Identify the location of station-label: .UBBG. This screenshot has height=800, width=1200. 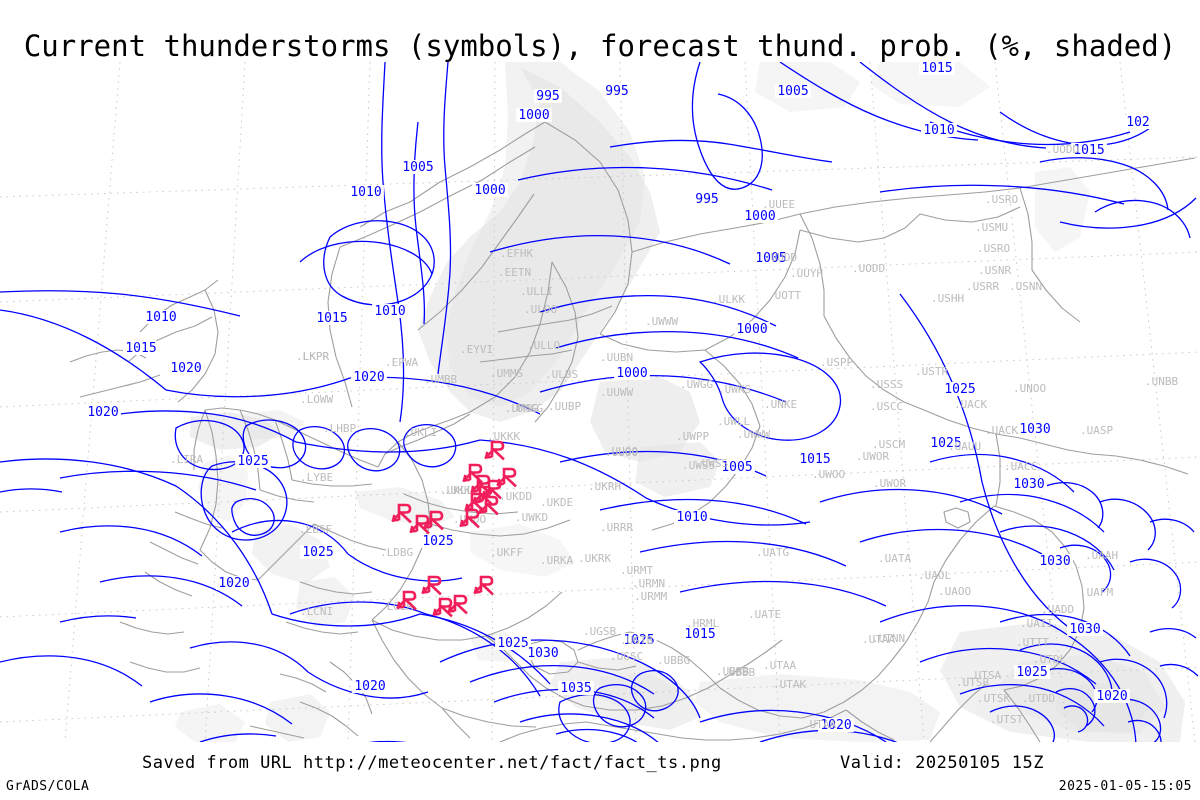
(673, 660).